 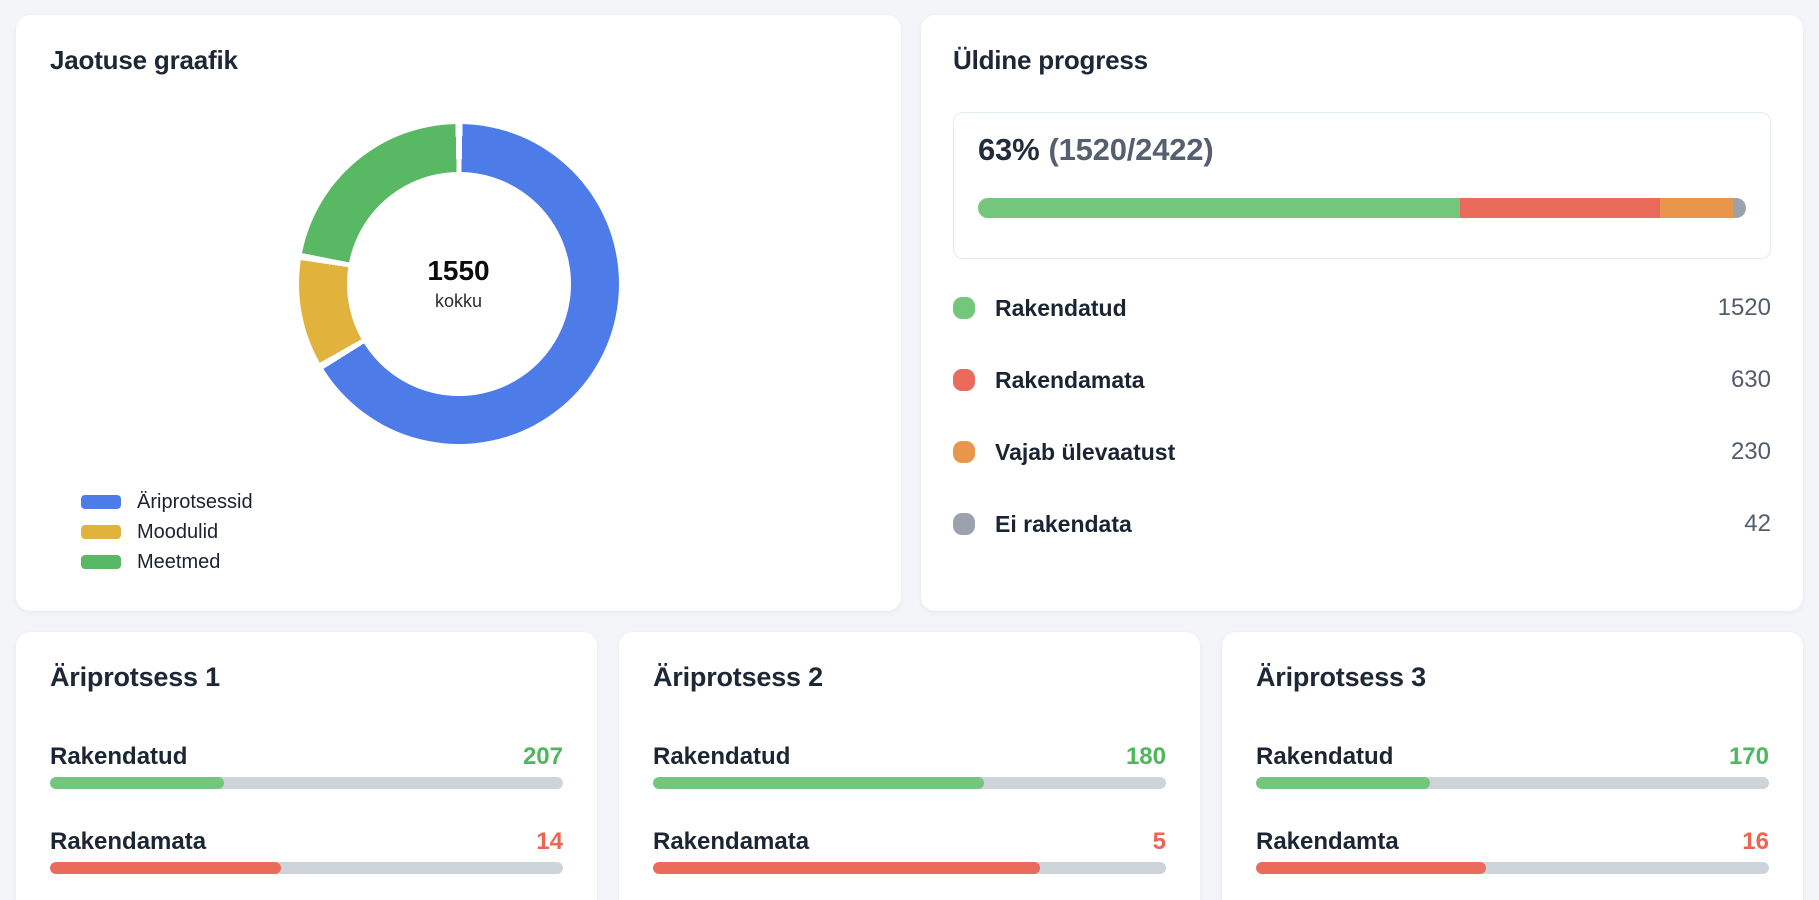 I want to click on bar-segment-vajab-ulevaatust, so click(x=1696, y=208).